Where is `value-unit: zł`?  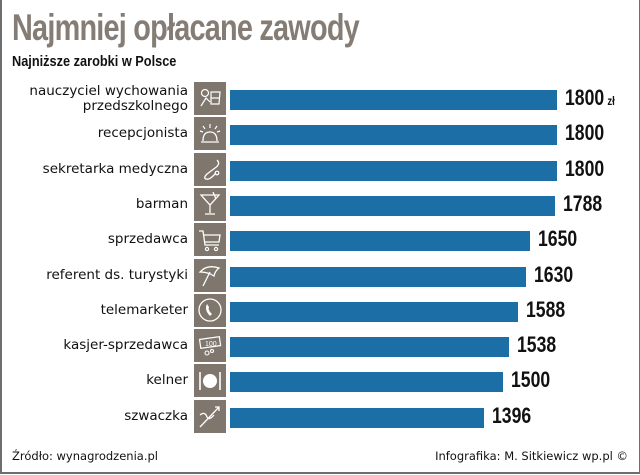 value-unit: zł is located at coordinates (611, 101).